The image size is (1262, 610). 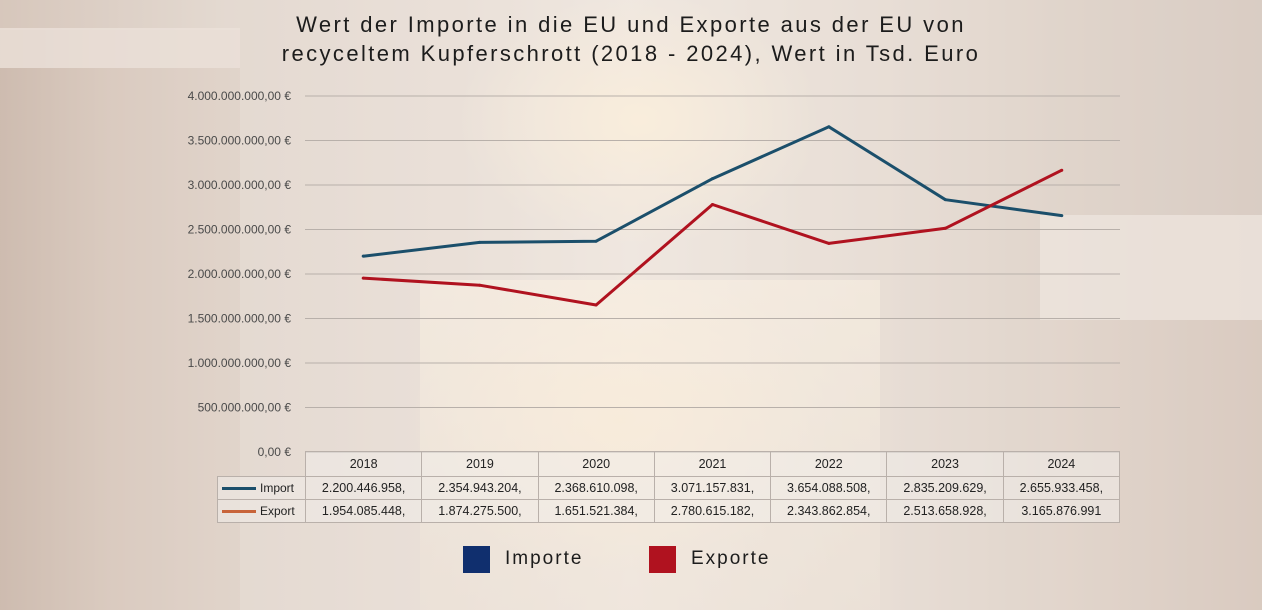 I want to click on table-cell: 2.780.615.182,, so click(x=712, y=511).